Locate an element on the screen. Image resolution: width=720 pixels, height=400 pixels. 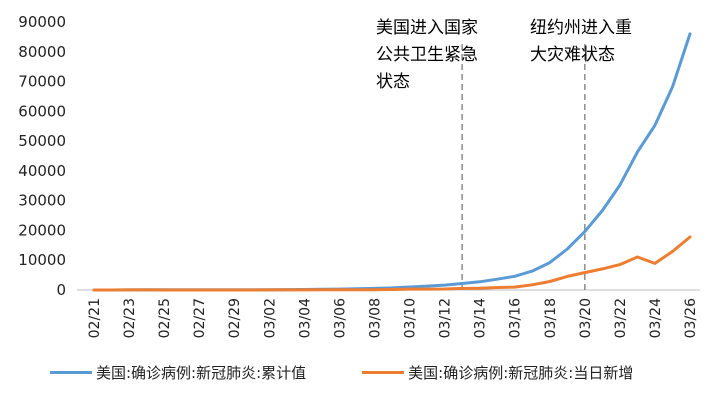
x-tick-label: 03/22 is located at coordinates (621, 318).